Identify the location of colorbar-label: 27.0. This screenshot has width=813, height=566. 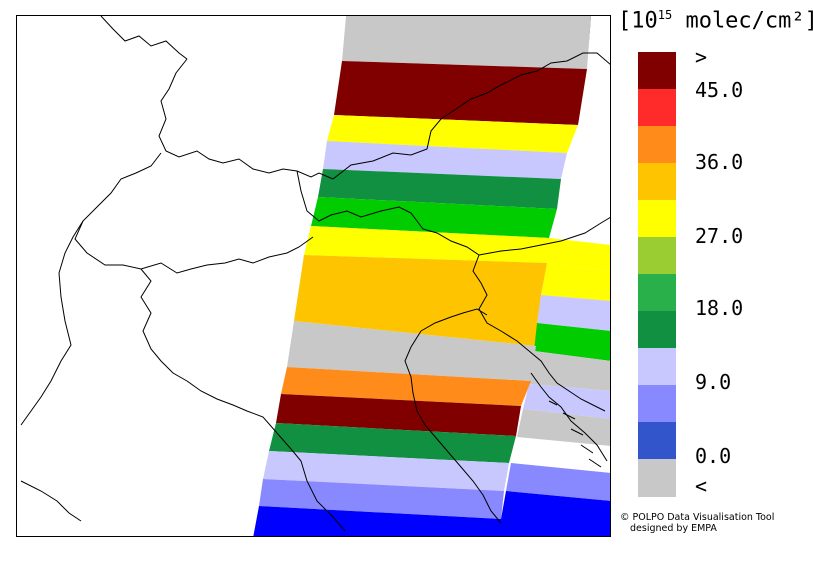
(719, 236).